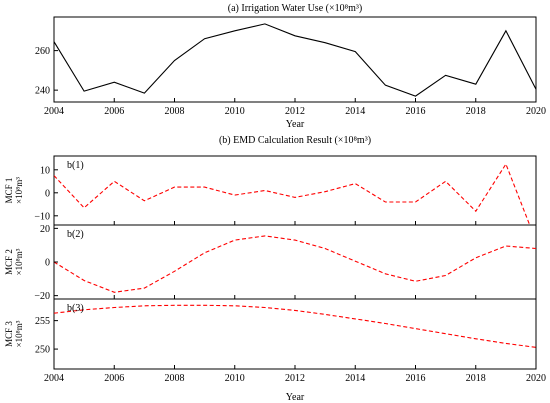 The width and height of the screenshot is (550, 403). Describe the element at coordinates (54, 378) in the screenshot. I see `panel-b-x-tick-label: 2004` at that location.